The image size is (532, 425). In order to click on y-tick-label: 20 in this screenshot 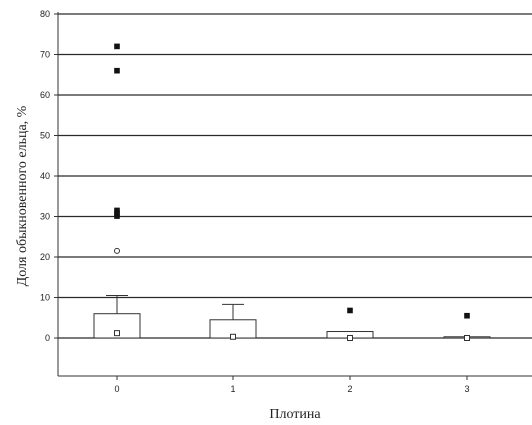, I will do `click(45, 257)`.